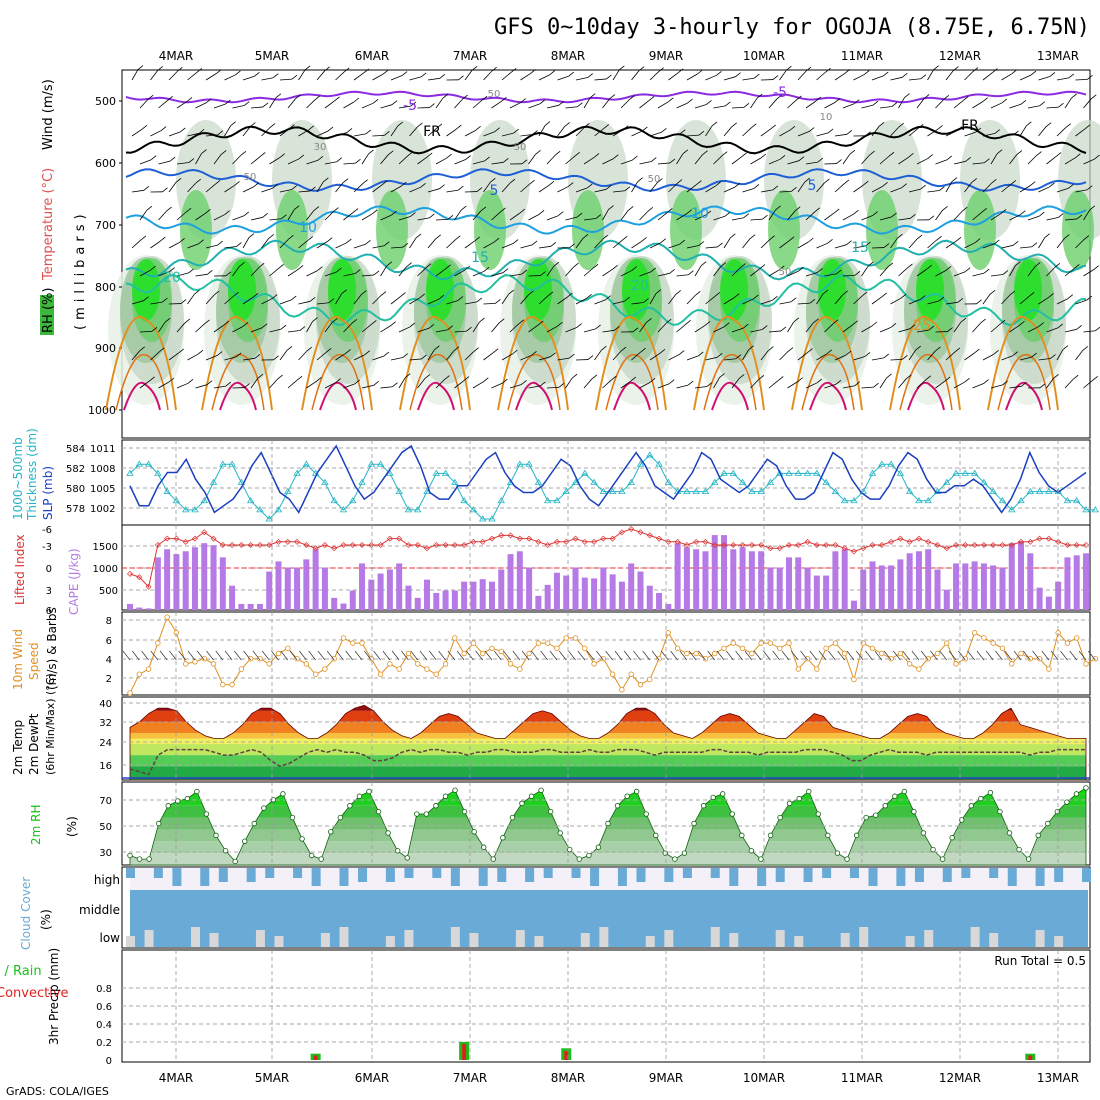  I want to click on rh-shading, so click(342, 290).